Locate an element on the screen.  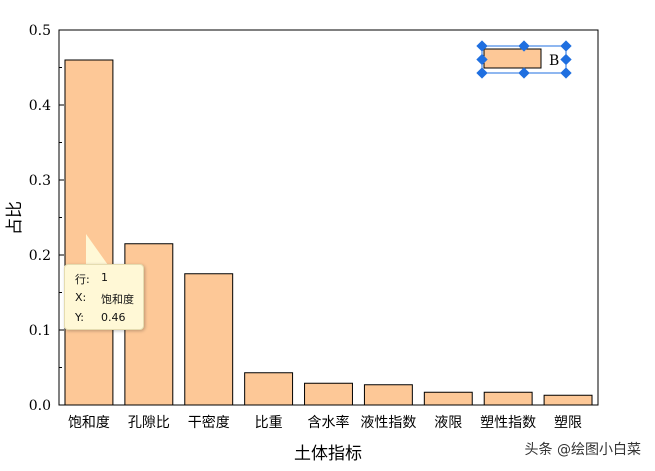
y-tick-label: 0.3 is located at coordinates (40, 181).